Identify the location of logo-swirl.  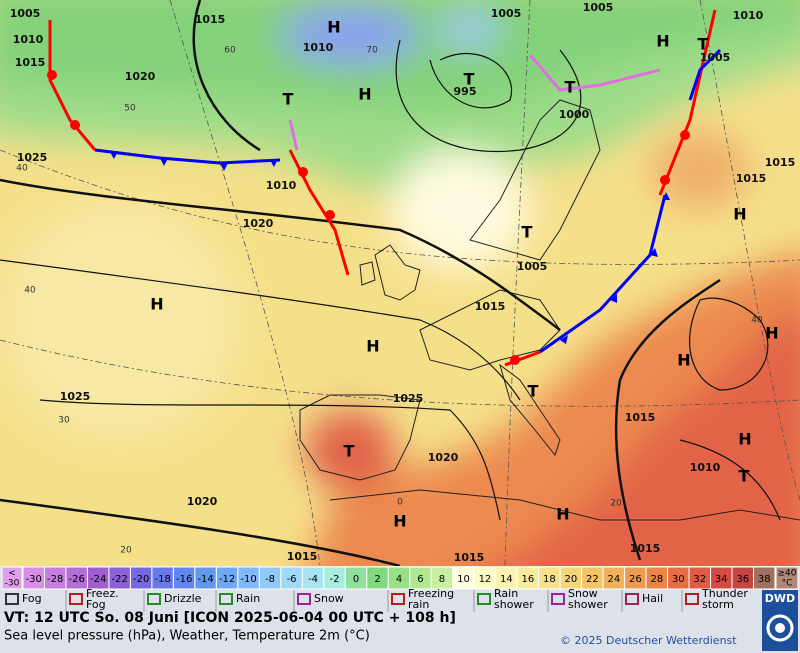
(780, 628).